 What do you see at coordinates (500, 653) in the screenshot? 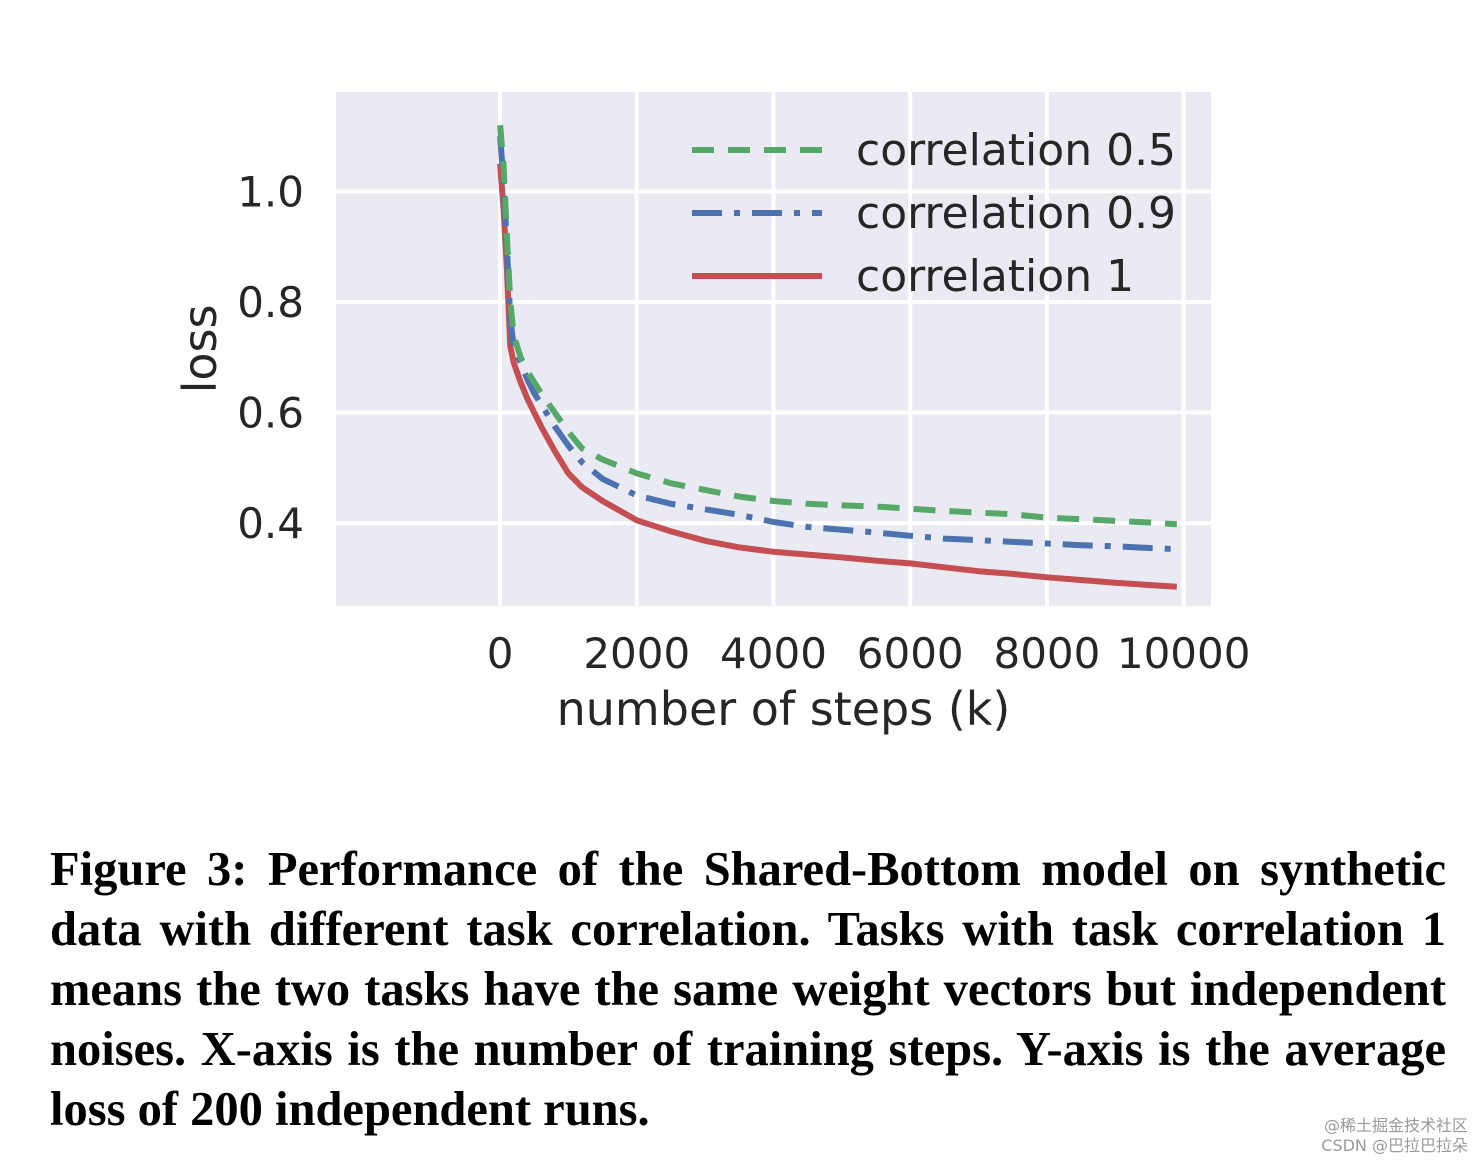
I see `x-tick-label: 0` at bounding box center [500, 653].